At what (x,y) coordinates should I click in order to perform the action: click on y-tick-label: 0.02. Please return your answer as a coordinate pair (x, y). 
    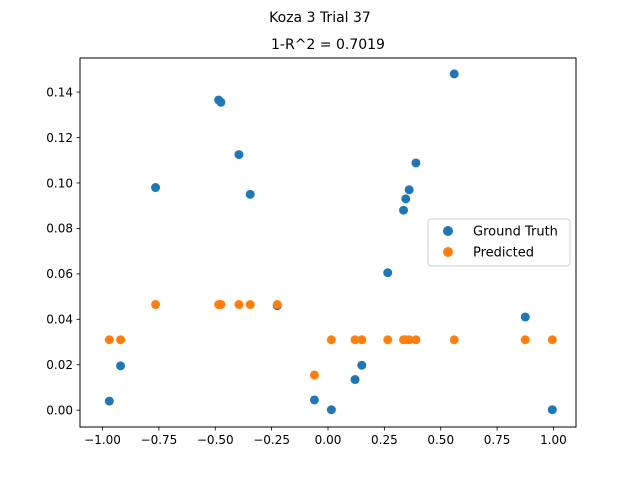
    Looking at the image, I should click on (59, 365).